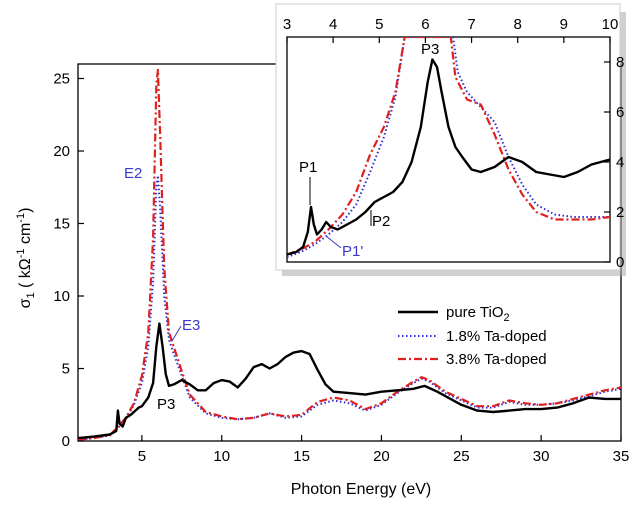 The image size is (636, 506). Describe the element at coordinates (610, 24) in the screenshot. I see `inset-x-tick-label: 10` at that location.